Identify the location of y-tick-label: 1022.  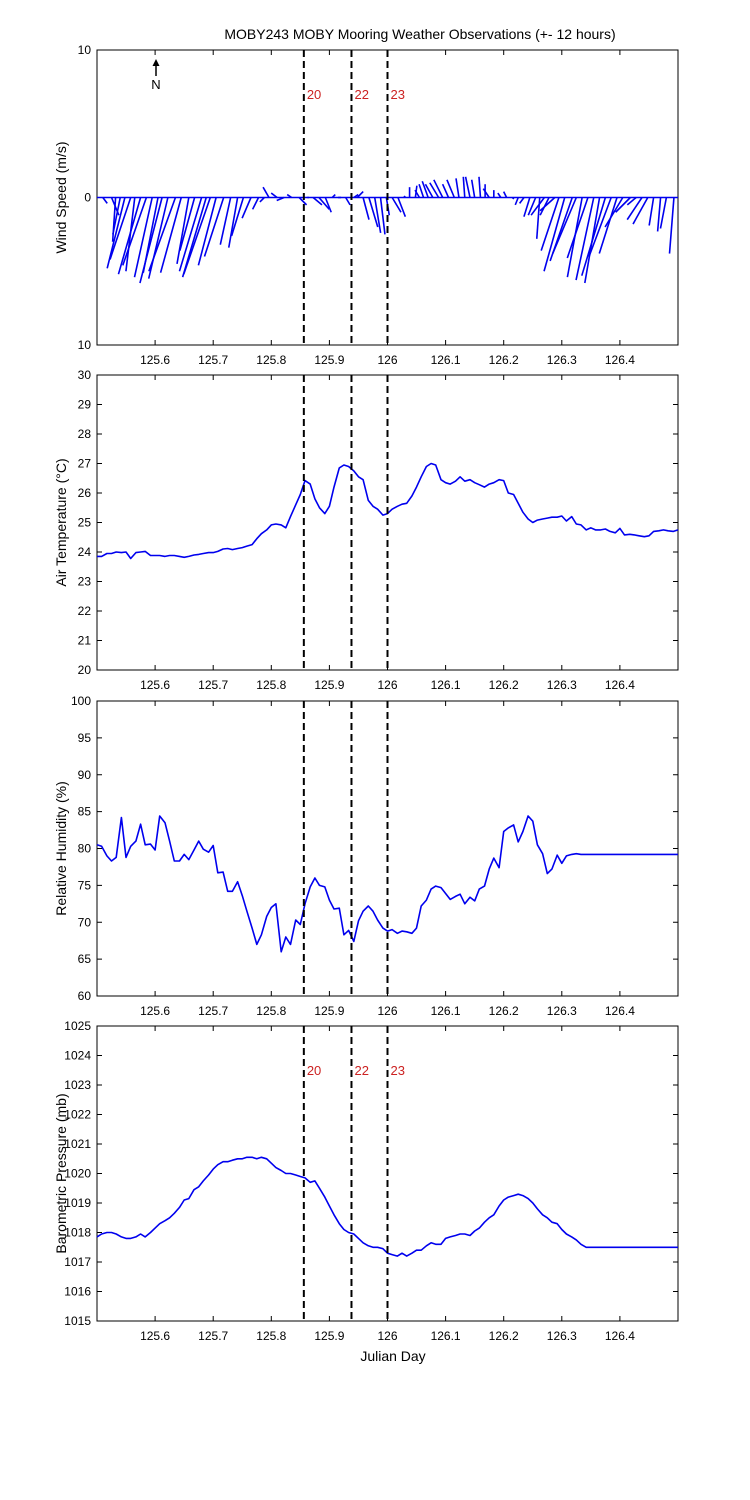
(77, 1115).